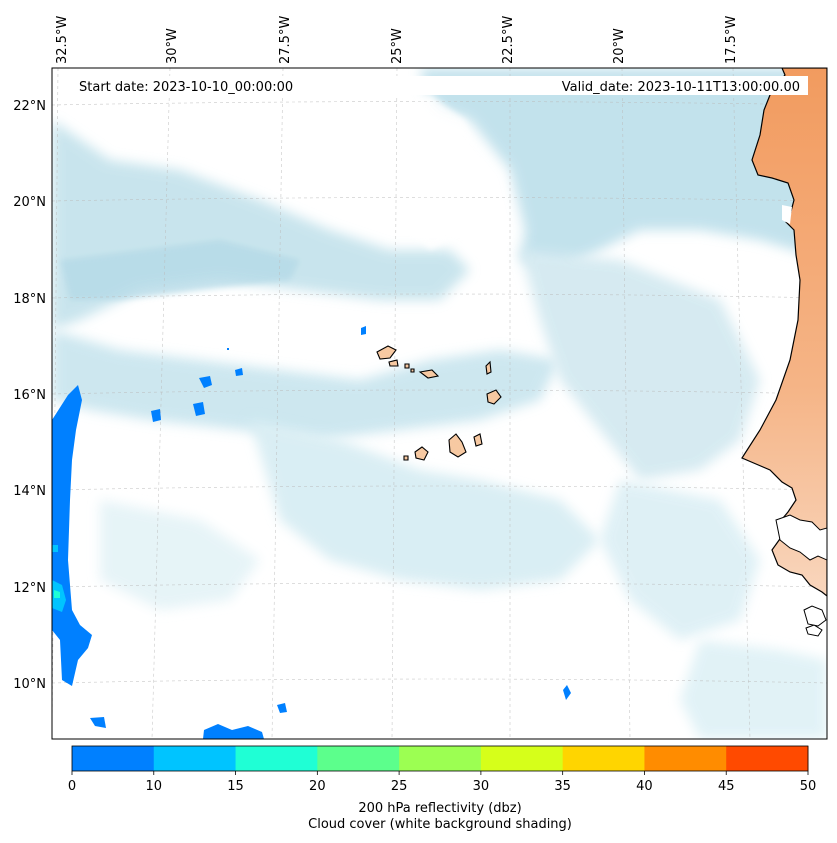 The image size is (837, 843). I want to click on colorbar-tick-label: 50, so click(808, 786).